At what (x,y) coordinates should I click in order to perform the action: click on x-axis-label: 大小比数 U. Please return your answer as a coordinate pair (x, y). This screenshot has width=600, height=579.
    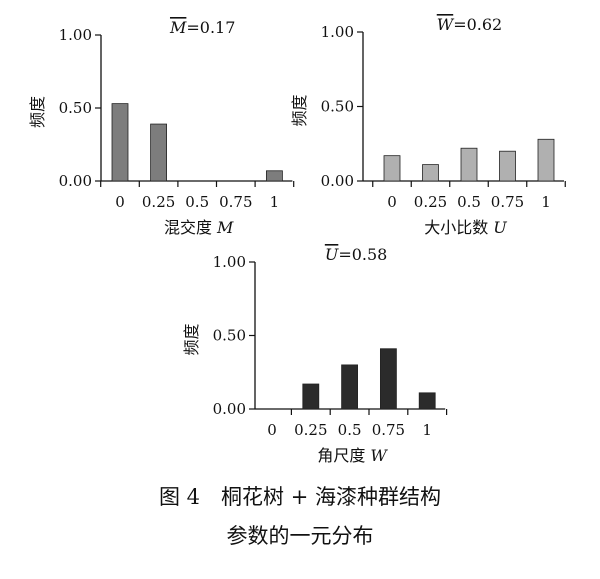
    Looking at the image, I should click on (465, 227).